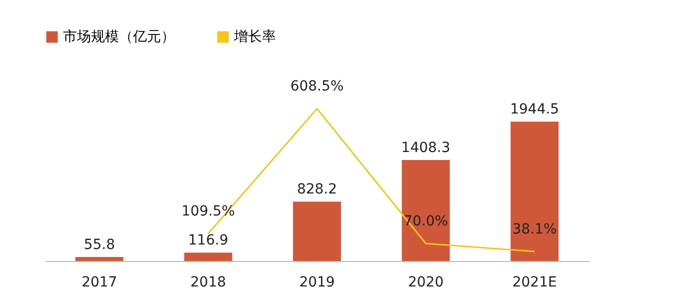 The width and height of the screenshot is (684, 294). I want to click on legend-label: 市场规模（亿元）, so click(119, 37).